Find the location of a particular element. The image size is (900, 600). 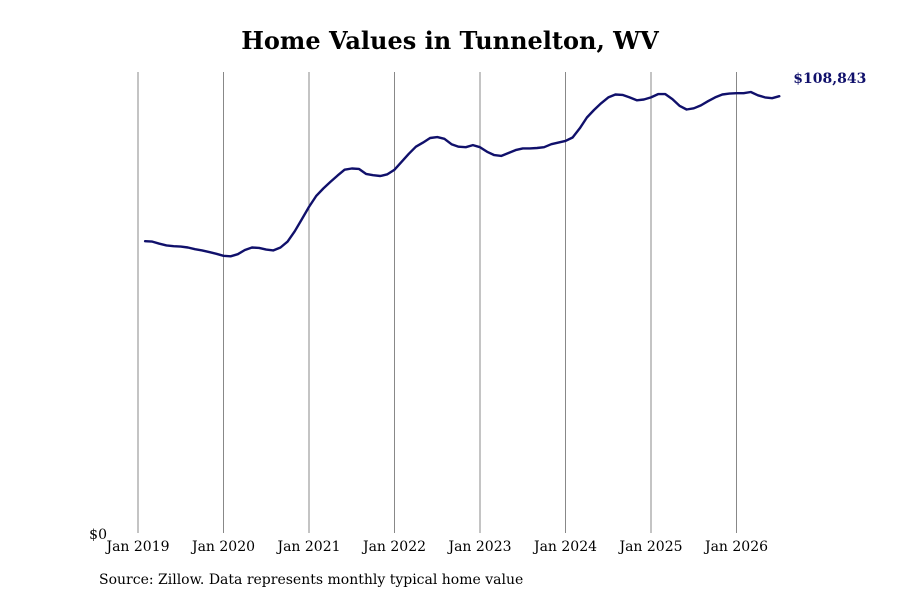

x-tick-label-2: Jan 2021 is located at coordinates (307, 547).